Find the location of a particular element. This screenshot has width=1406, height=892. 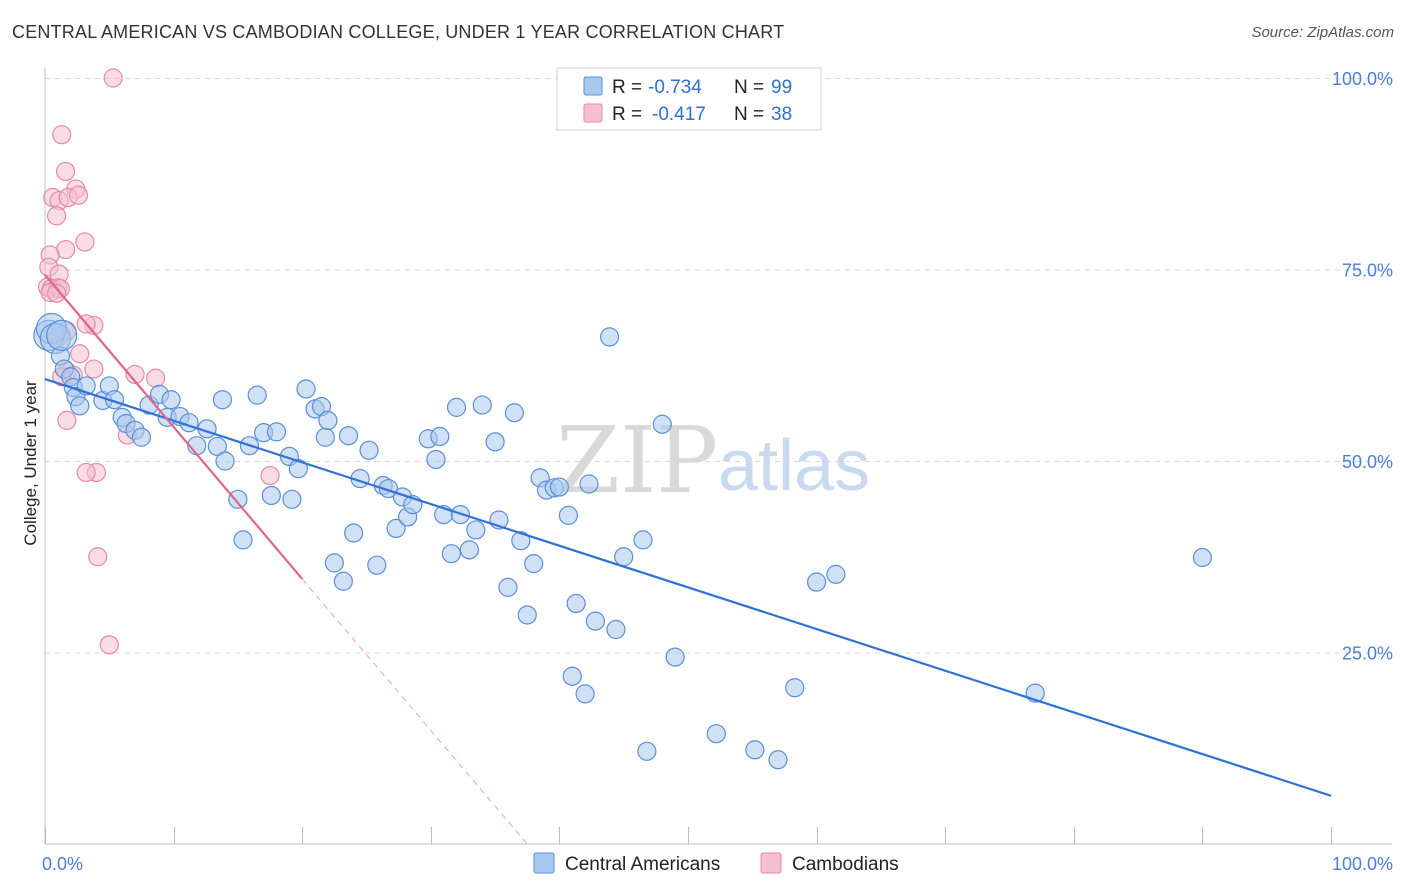

stats-legend: R = -0.734 N = 99 R = -0.417 N = 38 is located at coordinates (689, 99).